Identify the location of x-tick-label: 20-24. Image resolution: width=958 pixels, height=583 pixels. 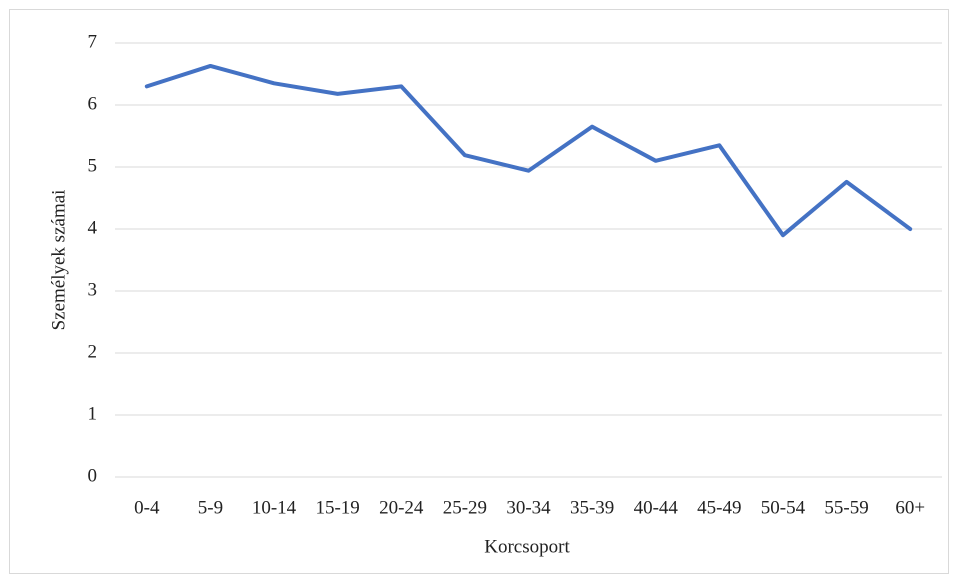
(401, 507).